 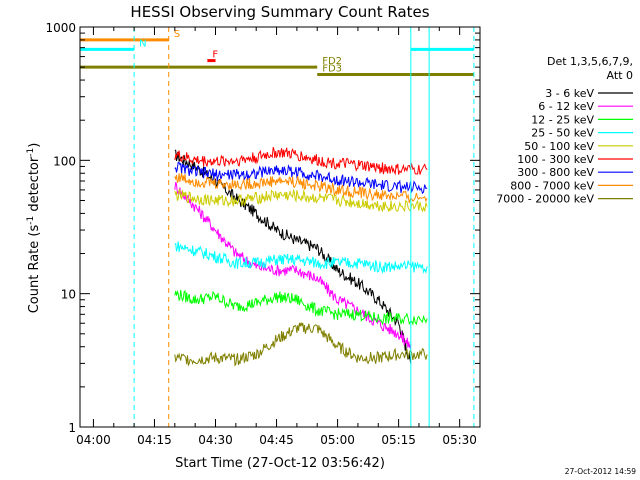 What do you see at coordinates (60, 28) in the screenshot?
I see `y-tick-label-4: 1000` at bounding box center [60, 28].